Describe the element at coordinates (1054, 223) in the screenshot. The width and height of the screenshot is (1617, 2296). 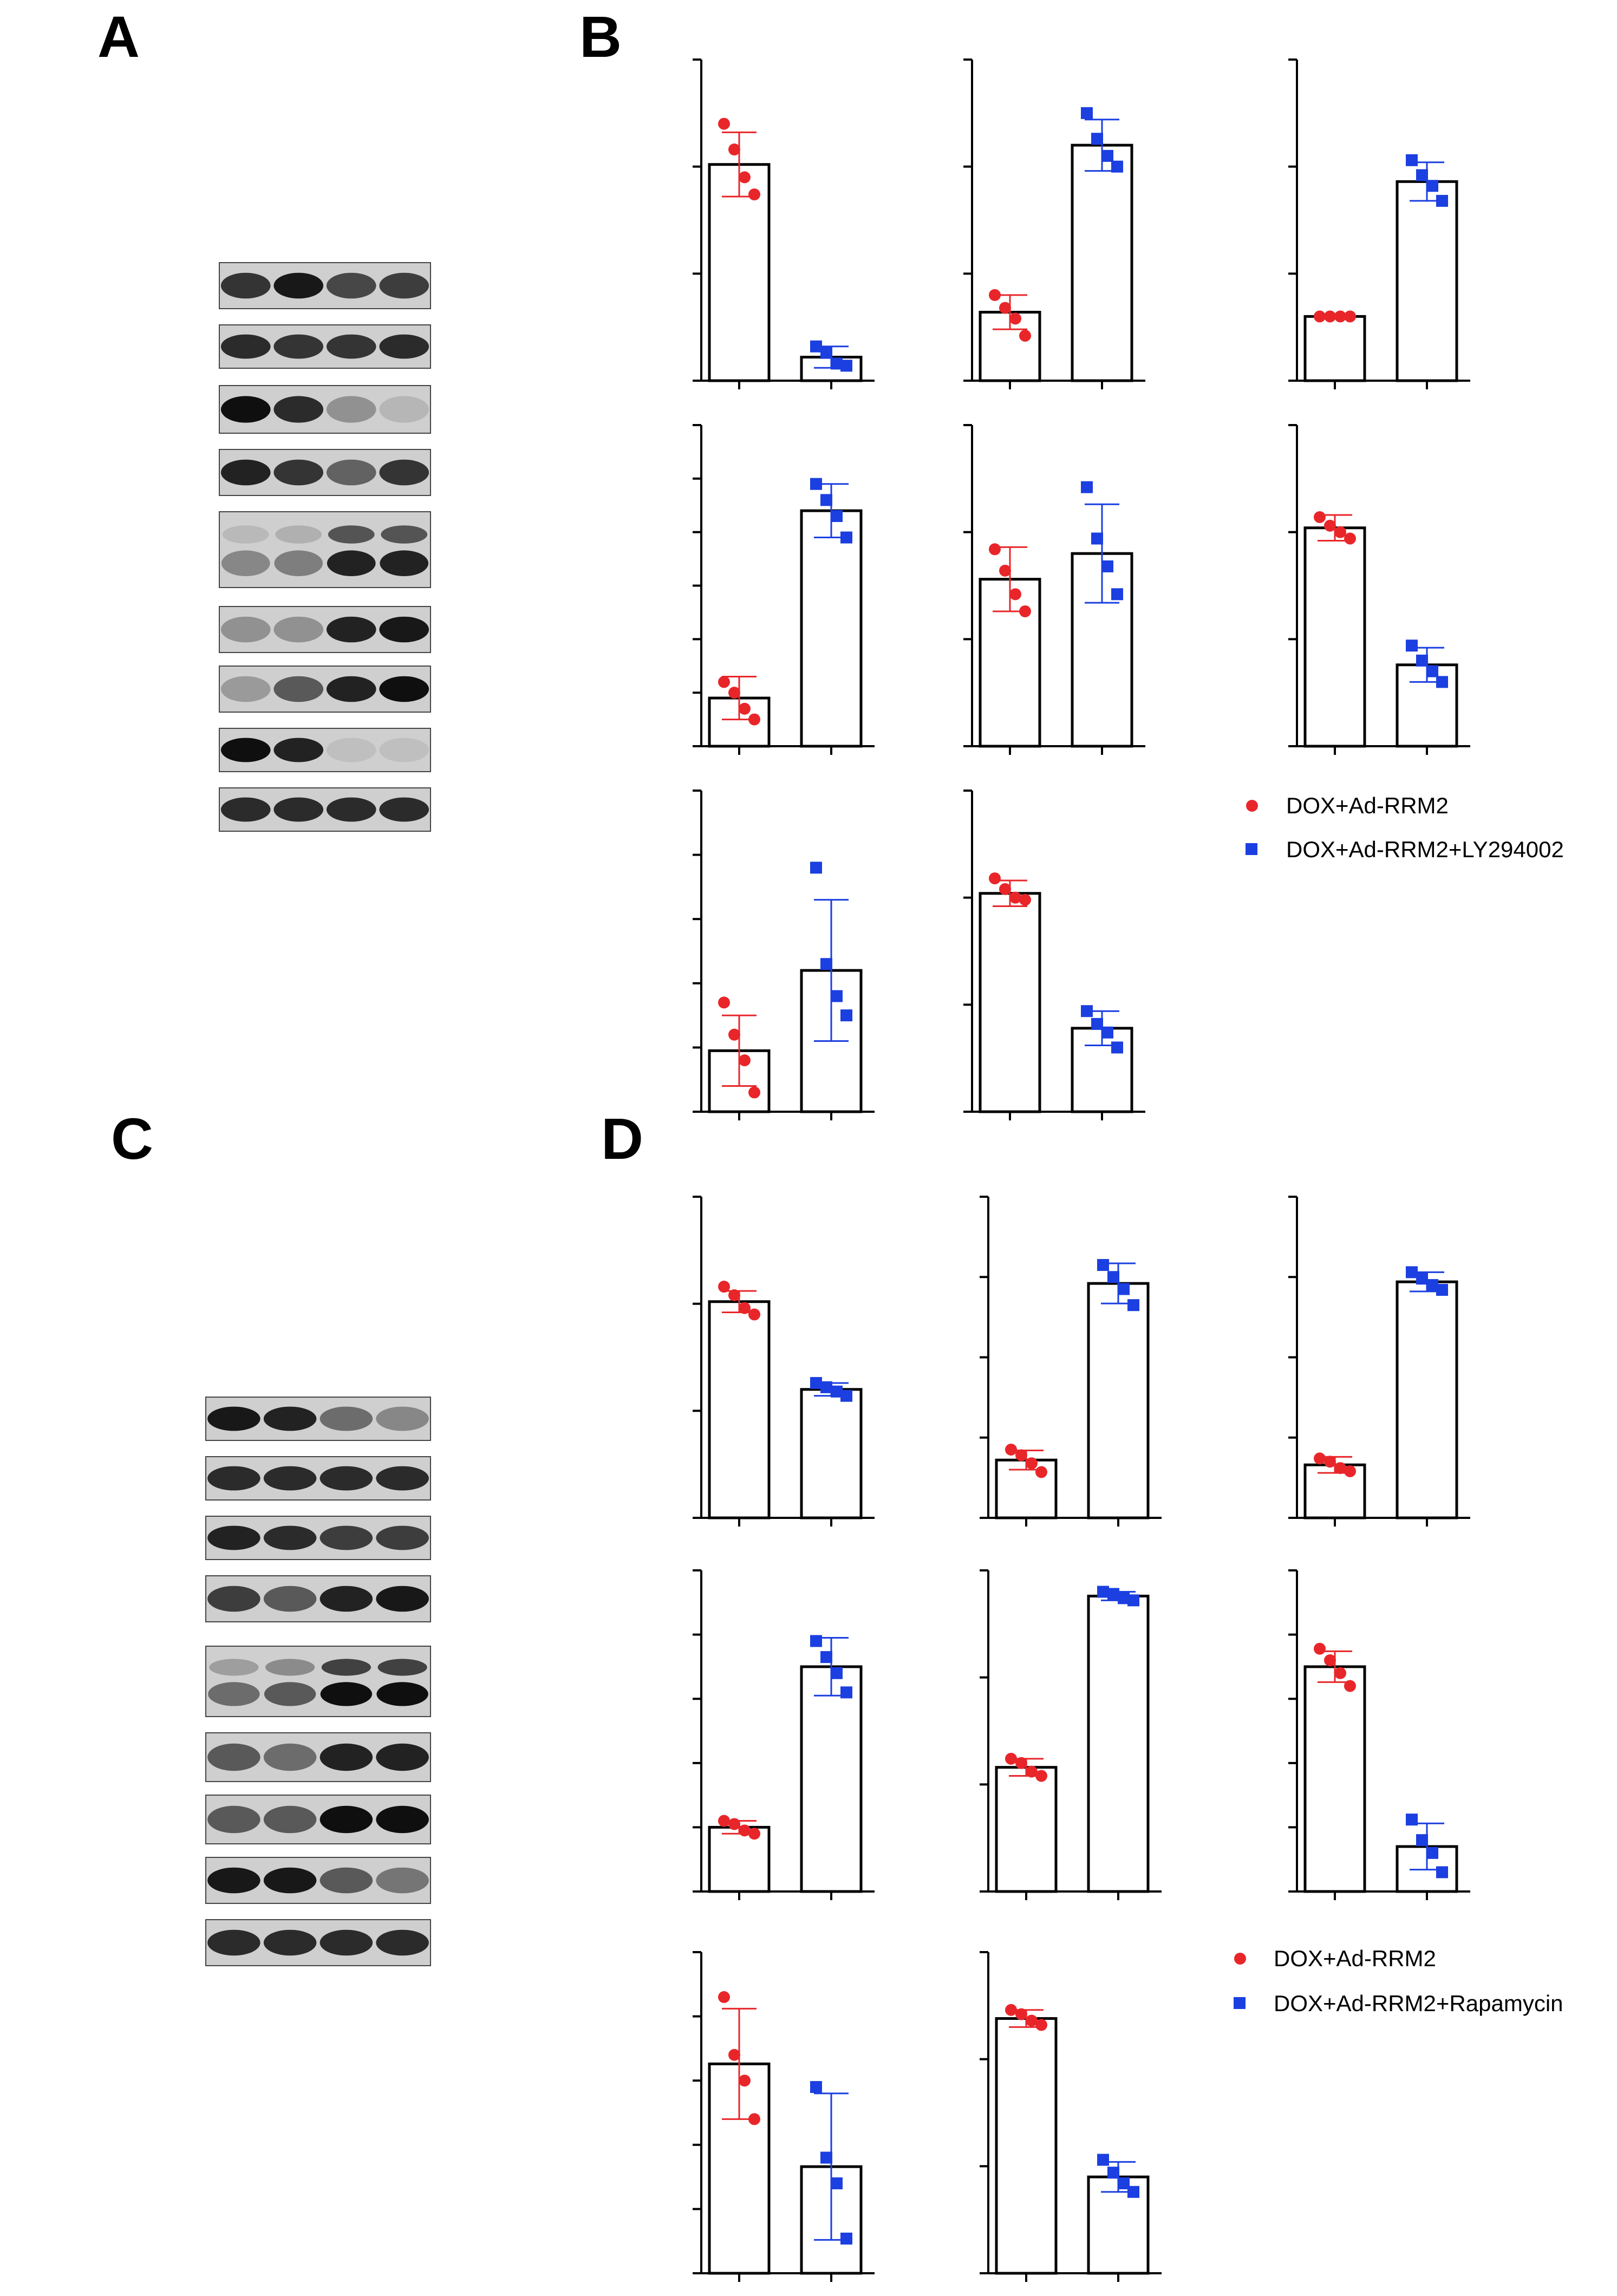
I see `bar-chart-b2` at that location.